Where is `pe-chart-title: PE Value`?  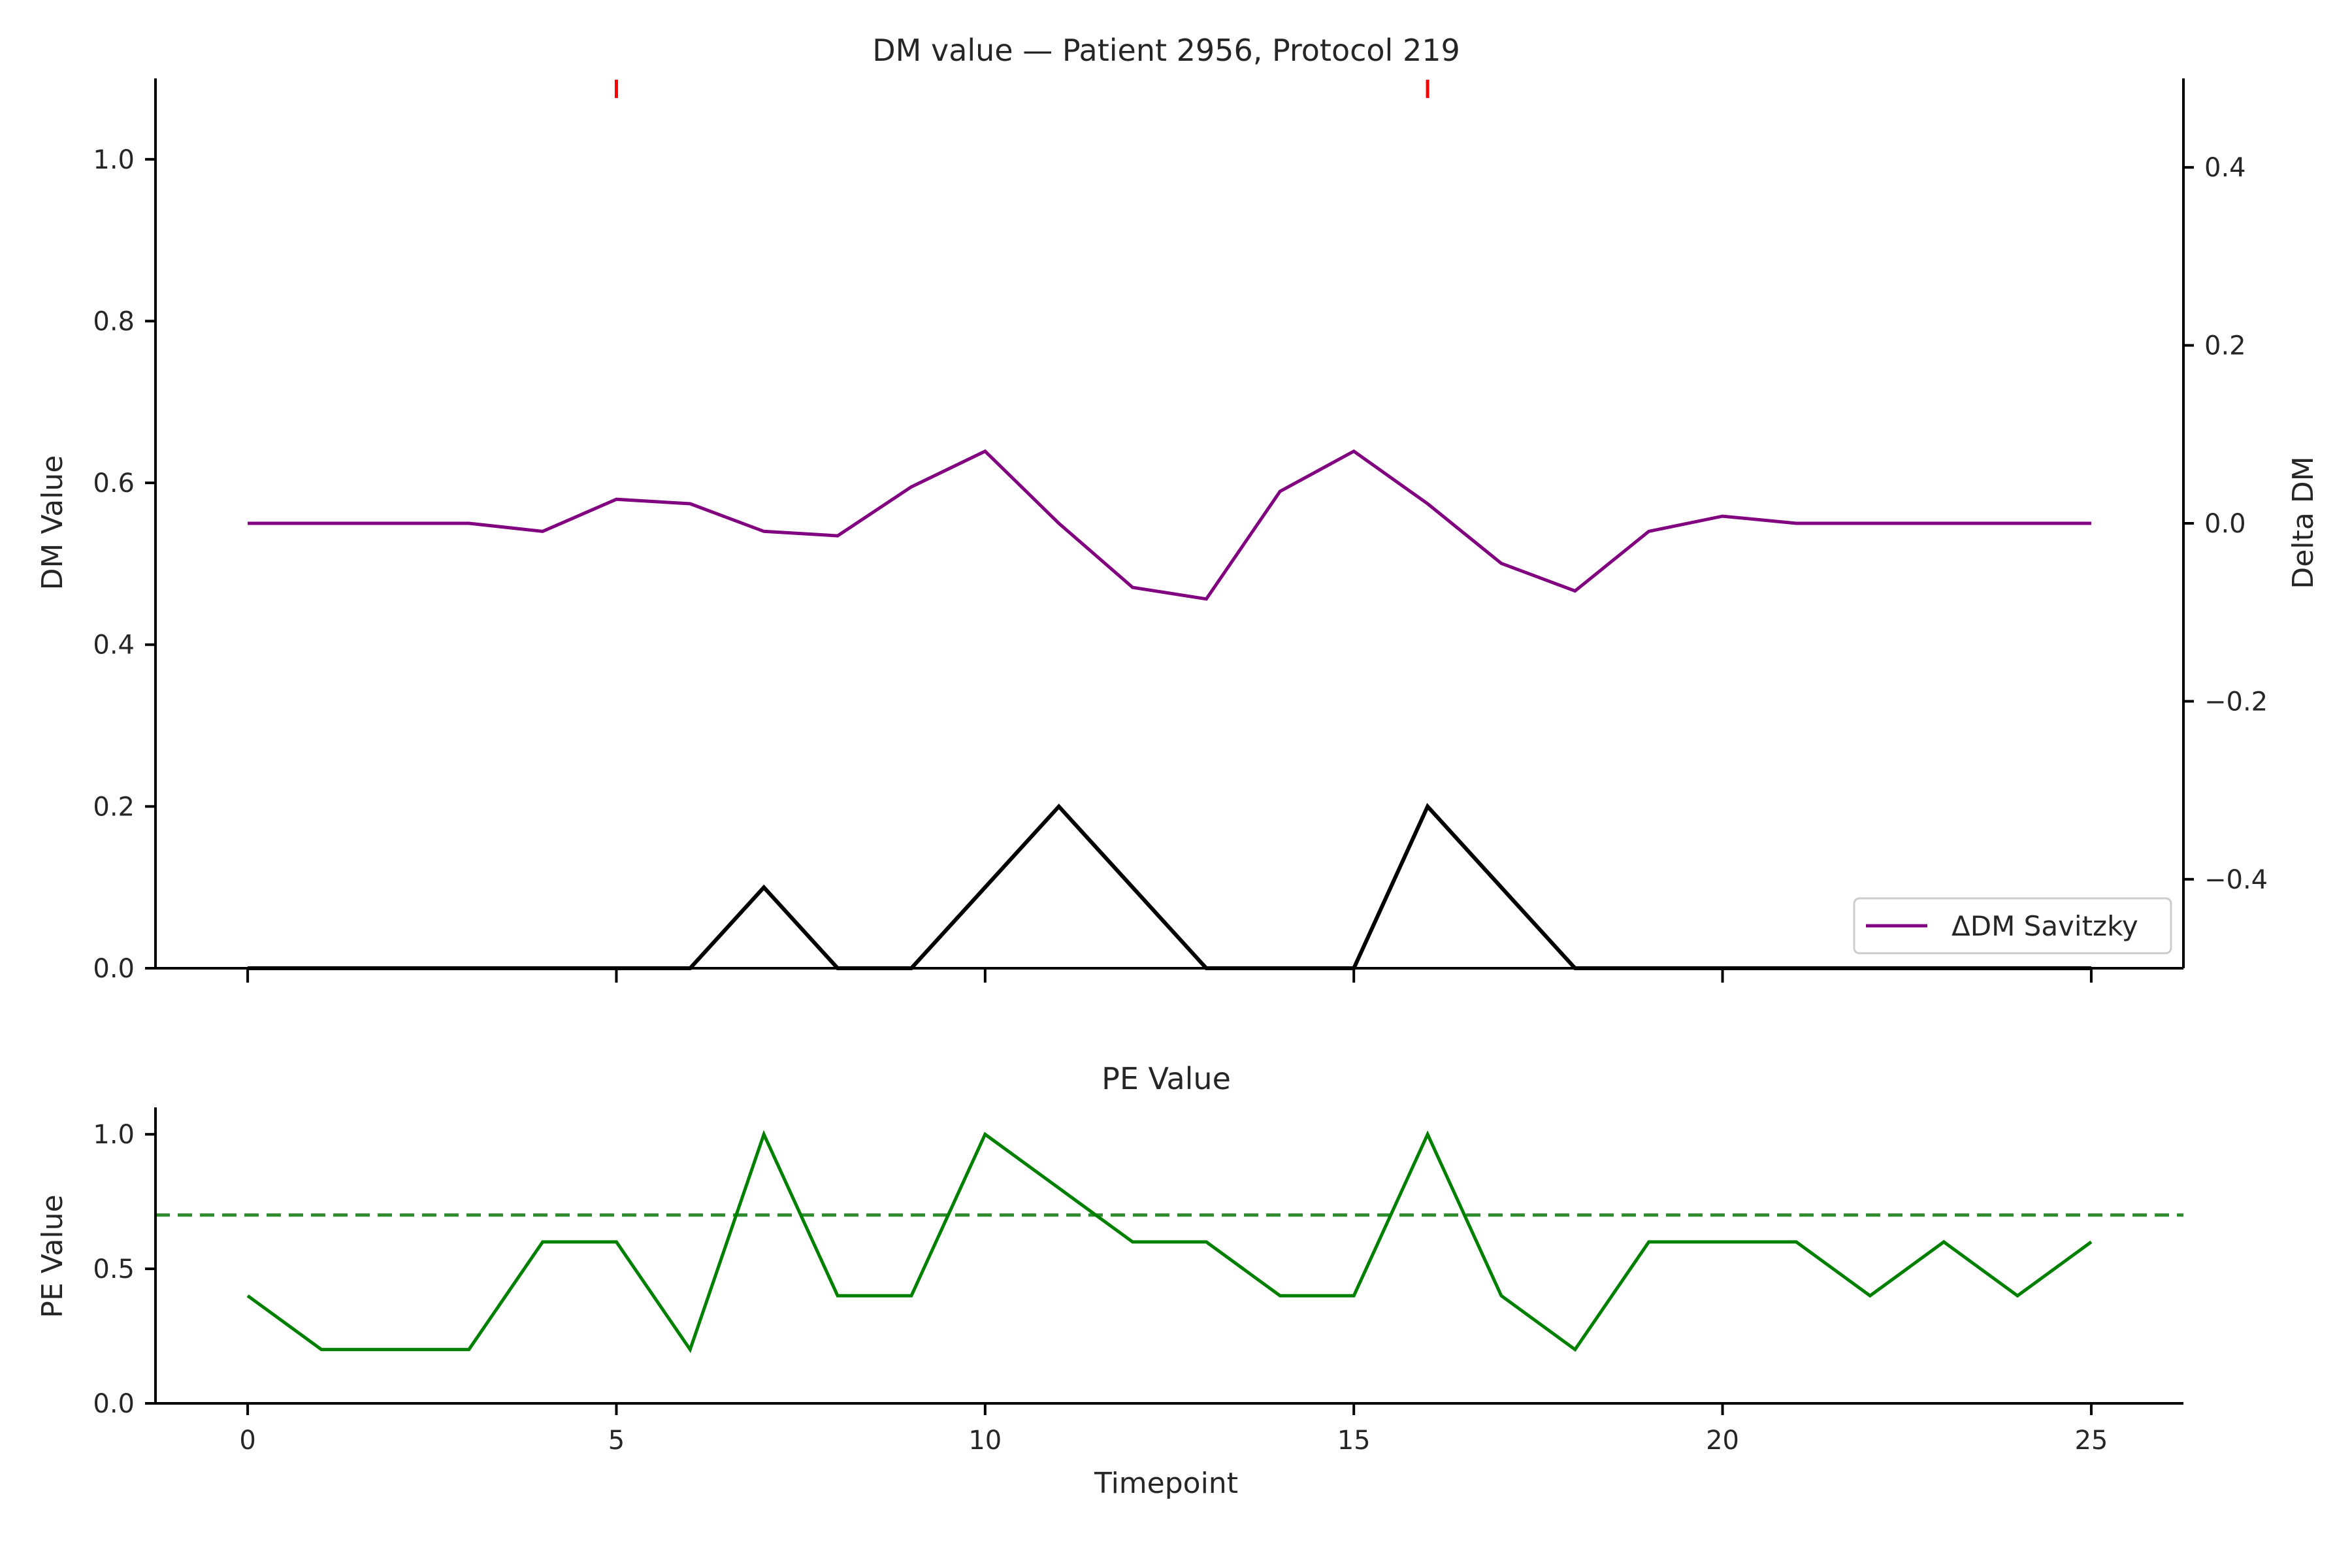
pe-chart-title: PE Value is located at coordinates (1166, 1078).